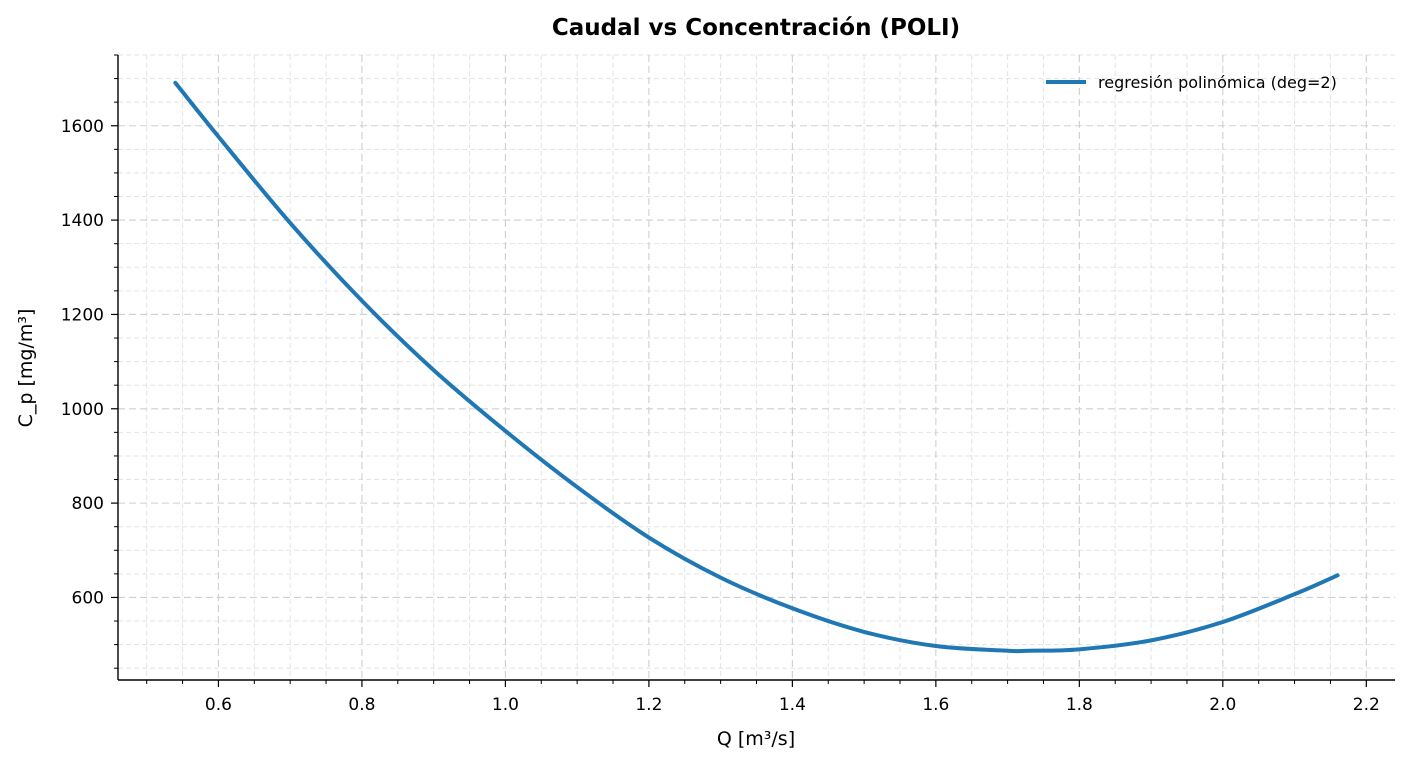 This screenshot has height=765, width=1410. What do you see at coordinates (82, 127) in the screenshot?
I see `y-tick-label: 1600` at bounding box center [82, 127].